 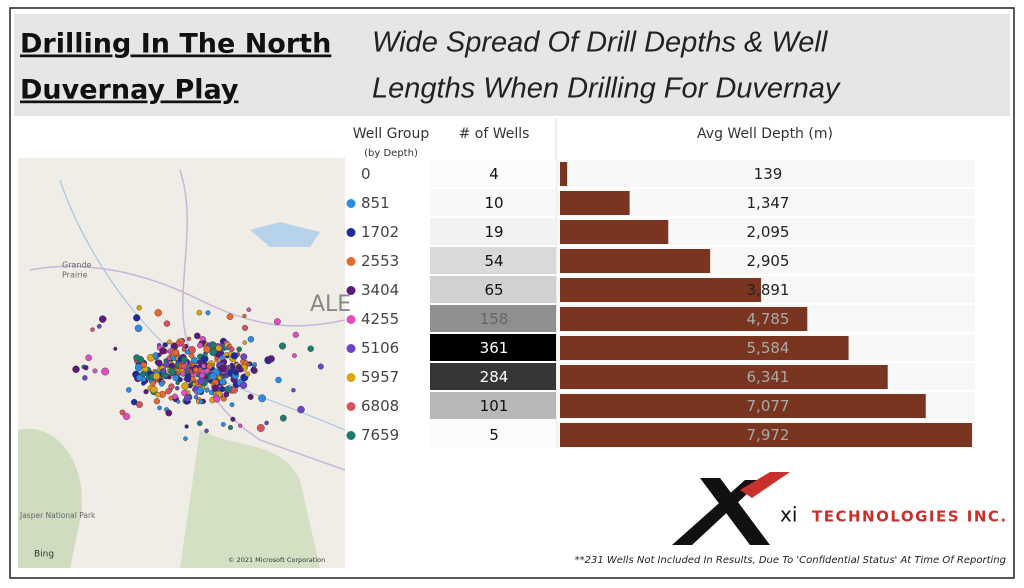 I want to click on wells-value: 361, so click(x=494, y=348).